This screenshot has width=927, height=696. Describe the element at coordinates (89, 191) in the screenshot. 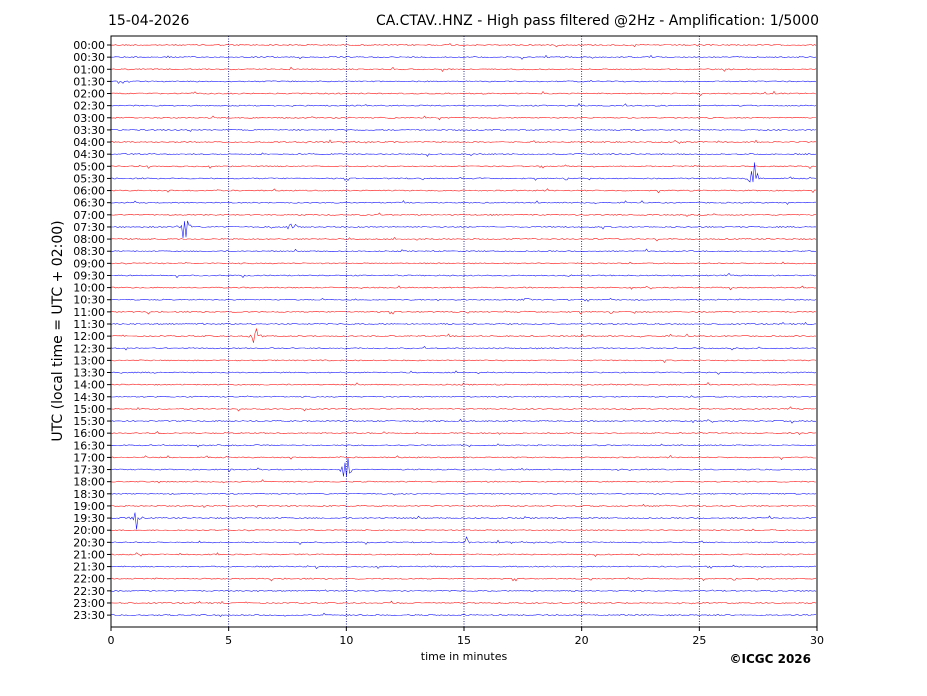

I see `y-tick-label: 06:00` at that location.